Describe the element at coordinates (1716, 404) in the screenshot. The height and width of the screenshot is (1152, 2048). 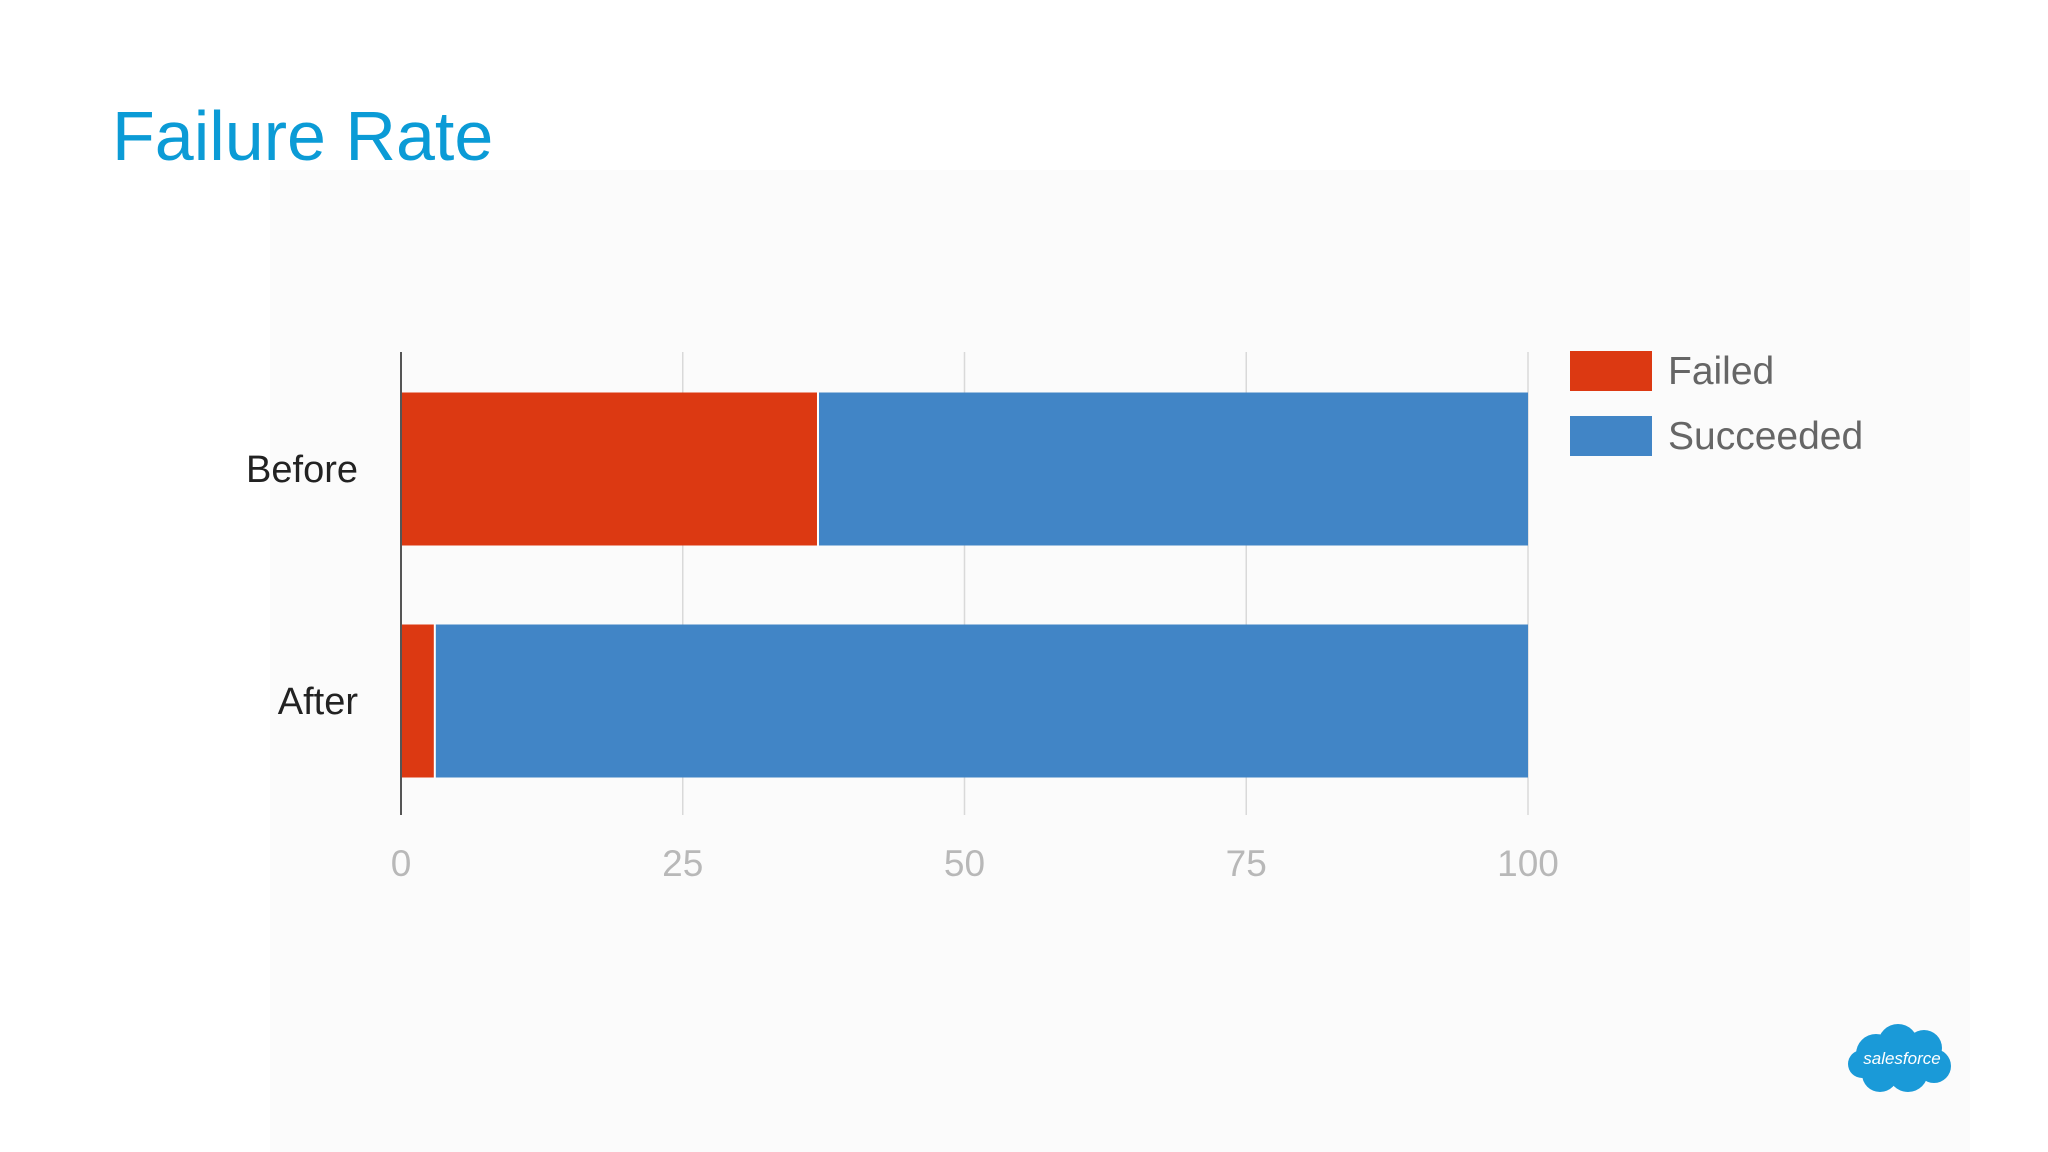
I see `legend: Failed Succeeded` at that location.